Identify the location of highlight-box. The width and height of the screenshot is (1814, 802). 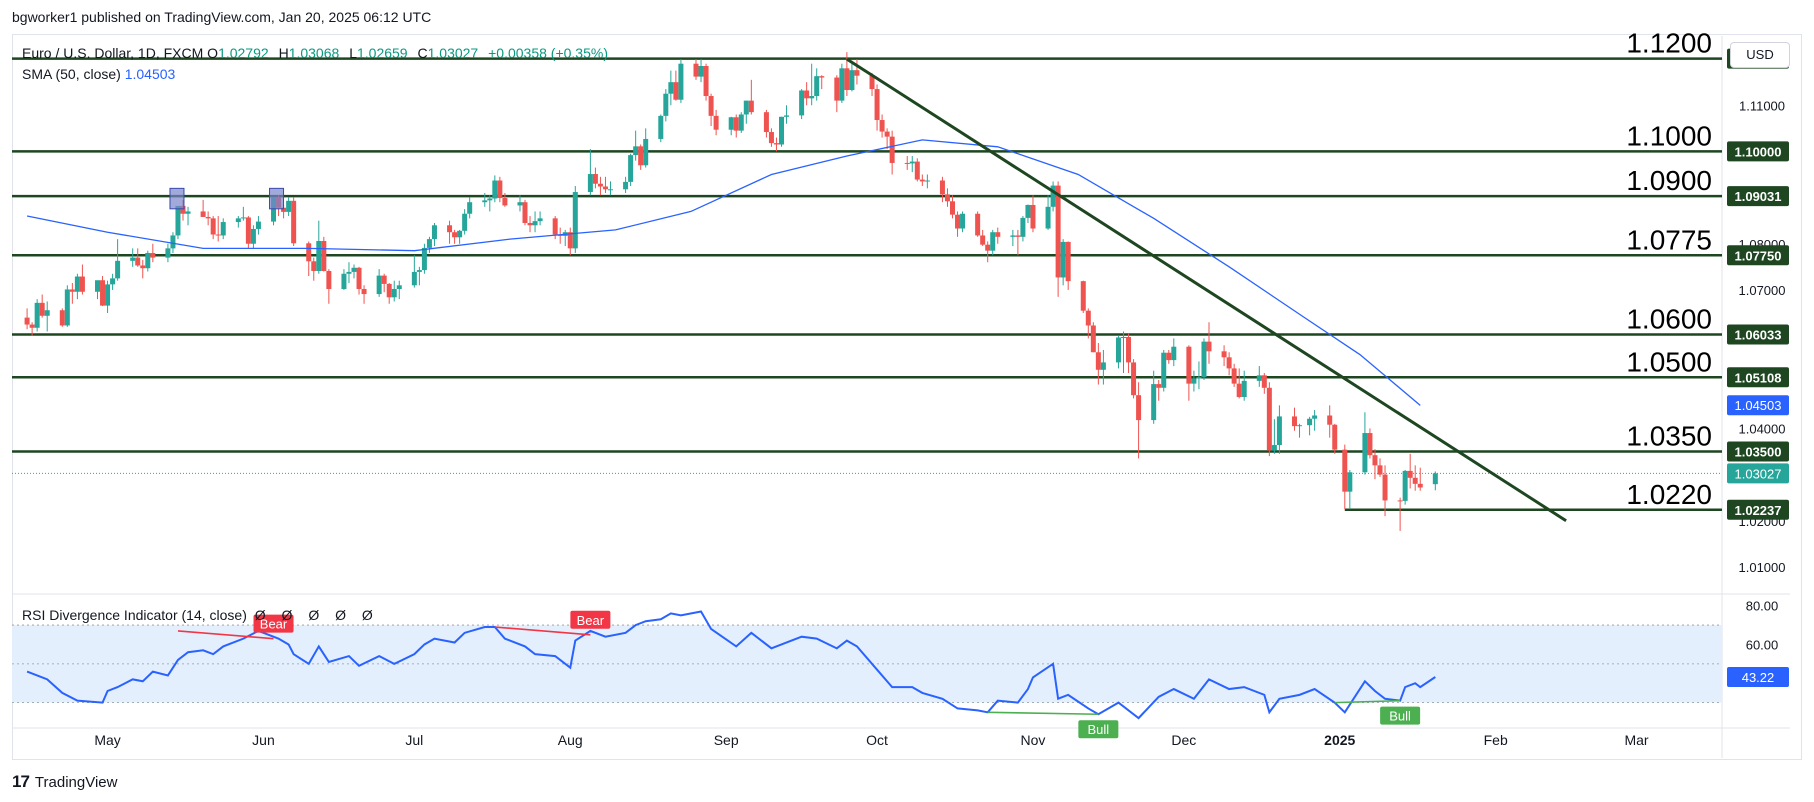
(177, 198).